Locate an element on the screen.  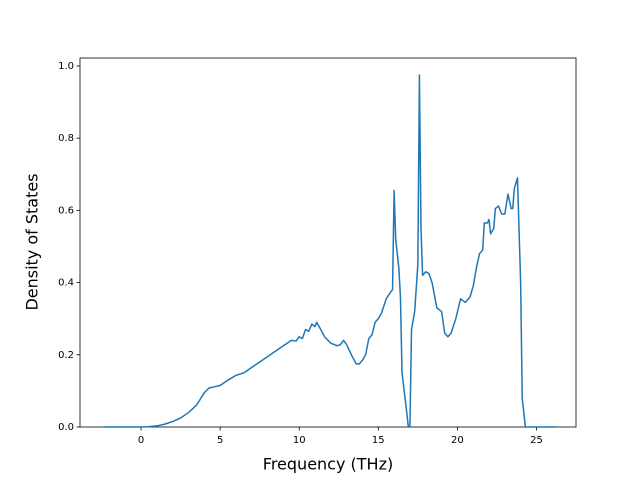
y-tick-label: 1.0 is located at coordinates (66, 66).